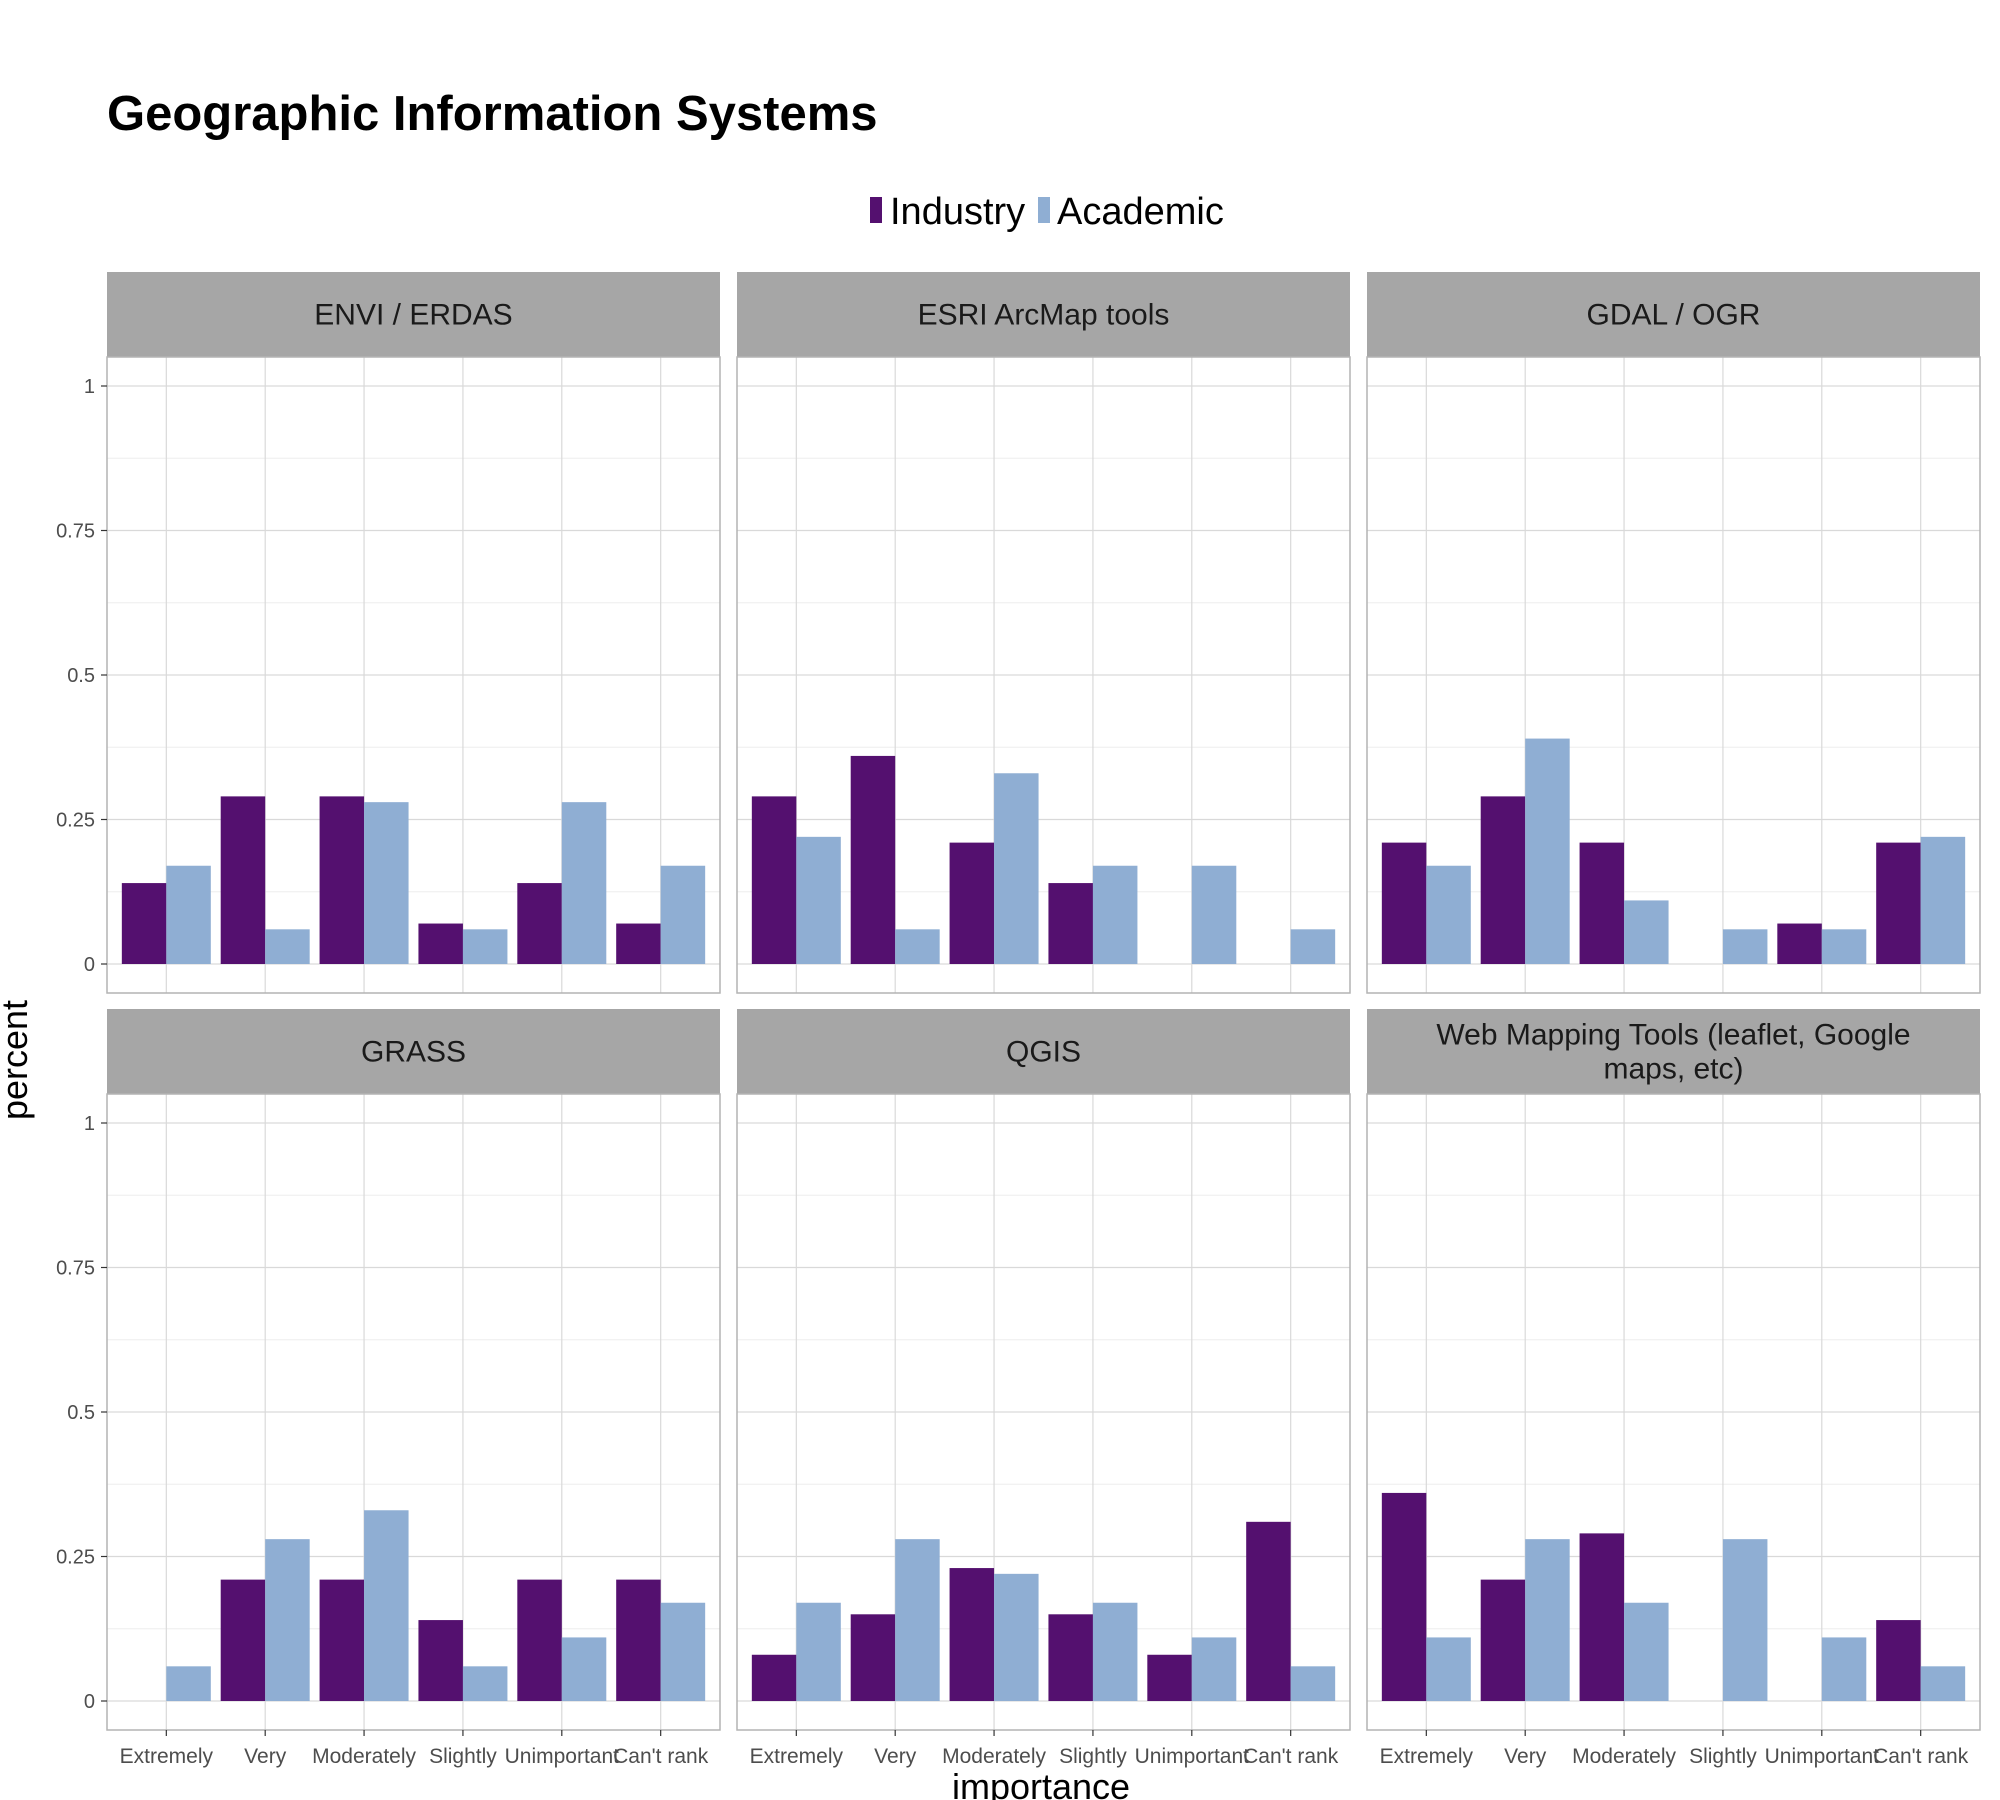 The height and width of the screenshot is (1800, 2000). Describe the element at coordinates (1673, 1069) in the screenshot. I see `panel-strip-title: maps, etc)` at that location.